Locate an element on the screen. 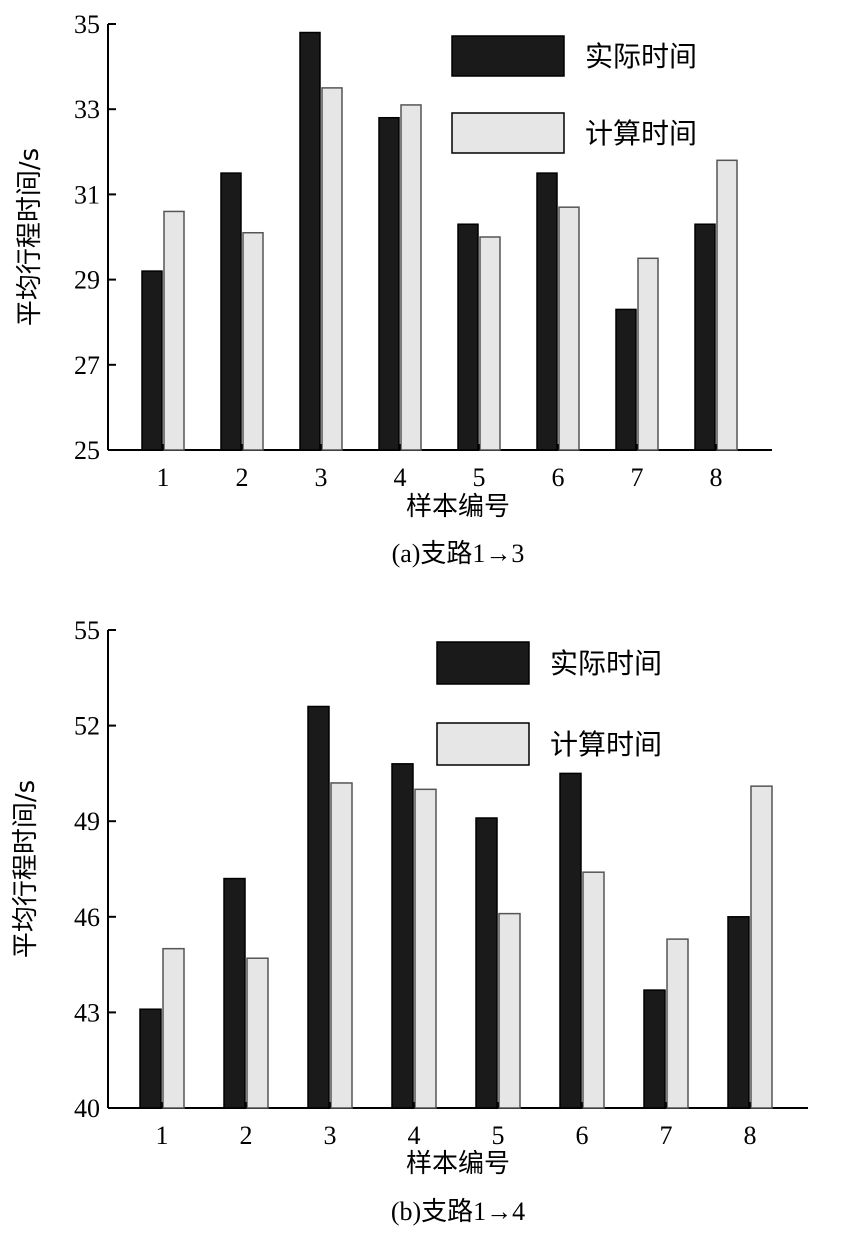  y-tick-label: 52 is located at coordinates (87, 726).